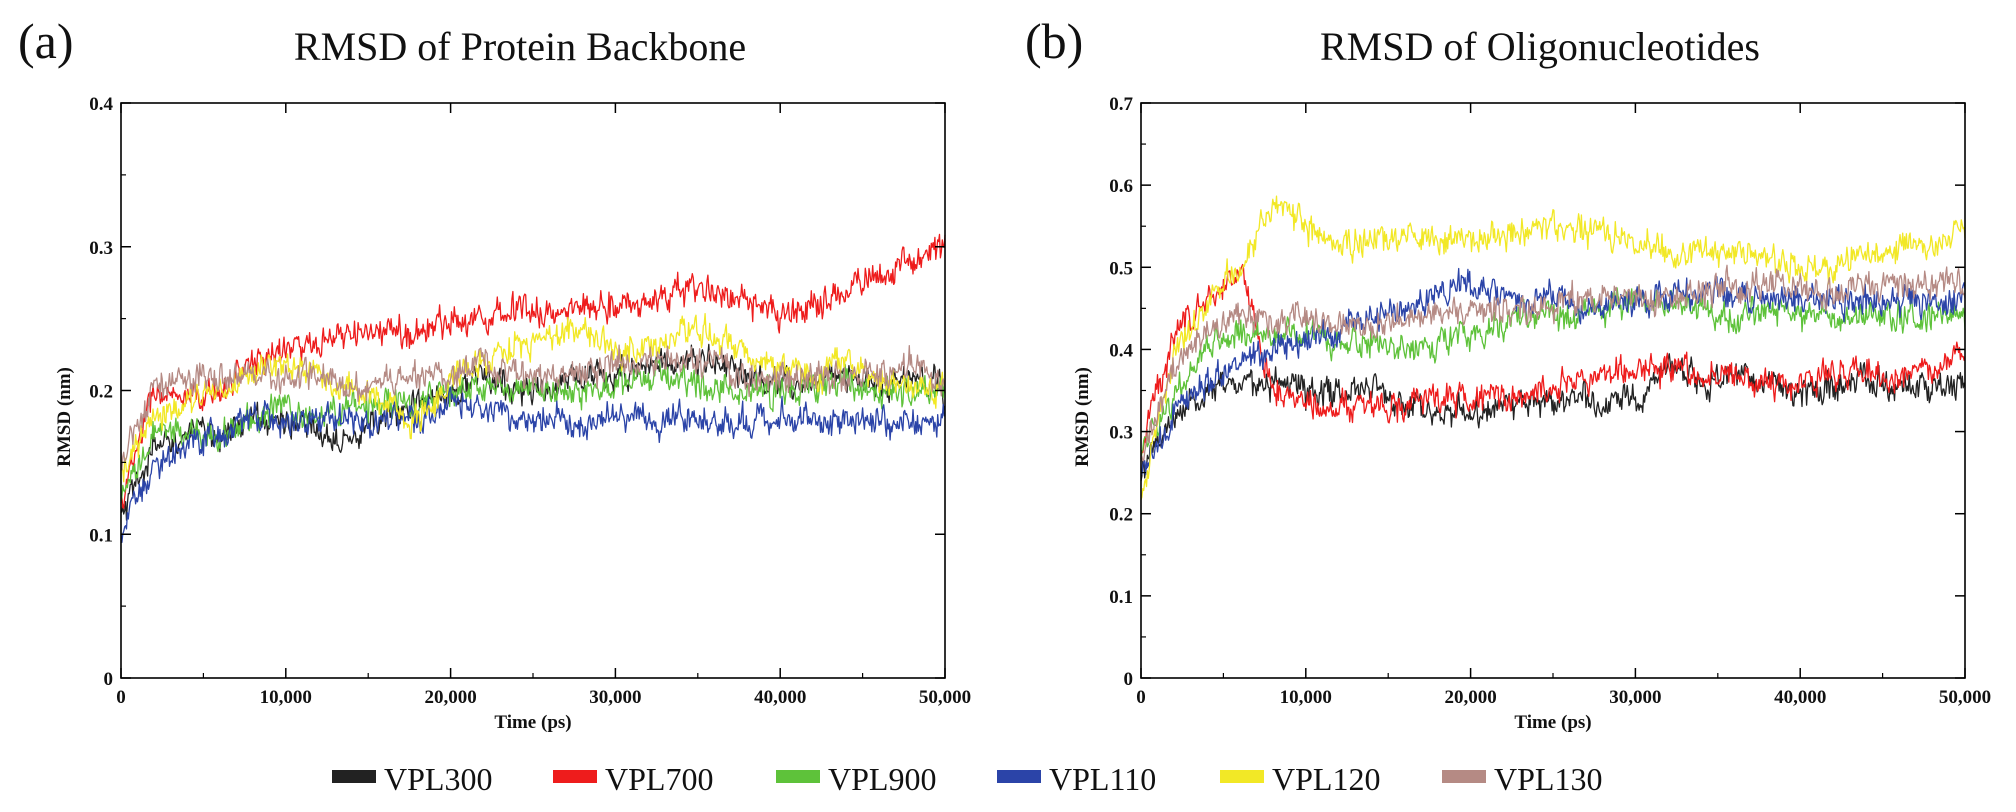 This screenshot has height=812, width=2016. What do you see at coordinates (1635, 697) in the screenshot?
I see `x-tick-label-3-b: 30,000` at bounding box center [1635, 697].